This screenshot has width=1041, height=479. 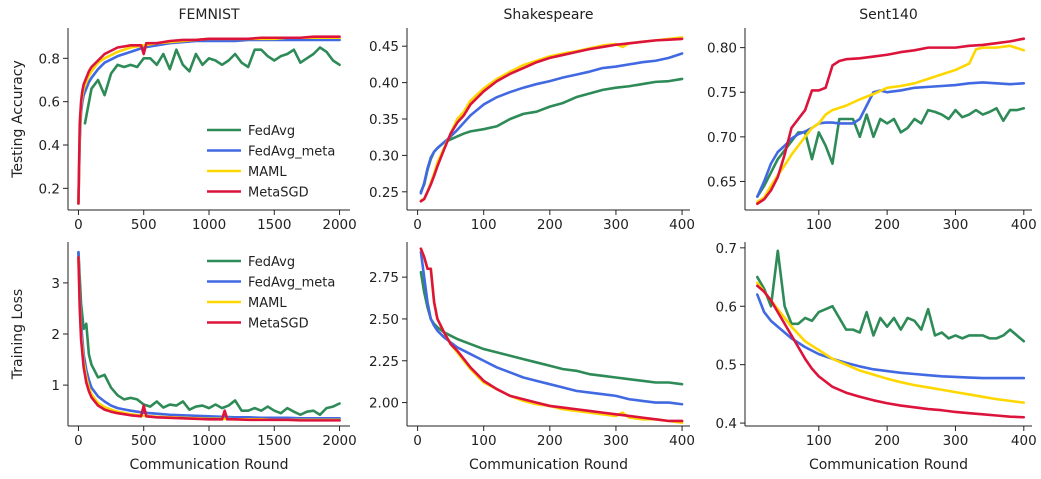 What do you see at coordinates (18, 119) in the screenshot?
I see `y-axis-label: Testing Accuracy` at bounding box center [18, 119].